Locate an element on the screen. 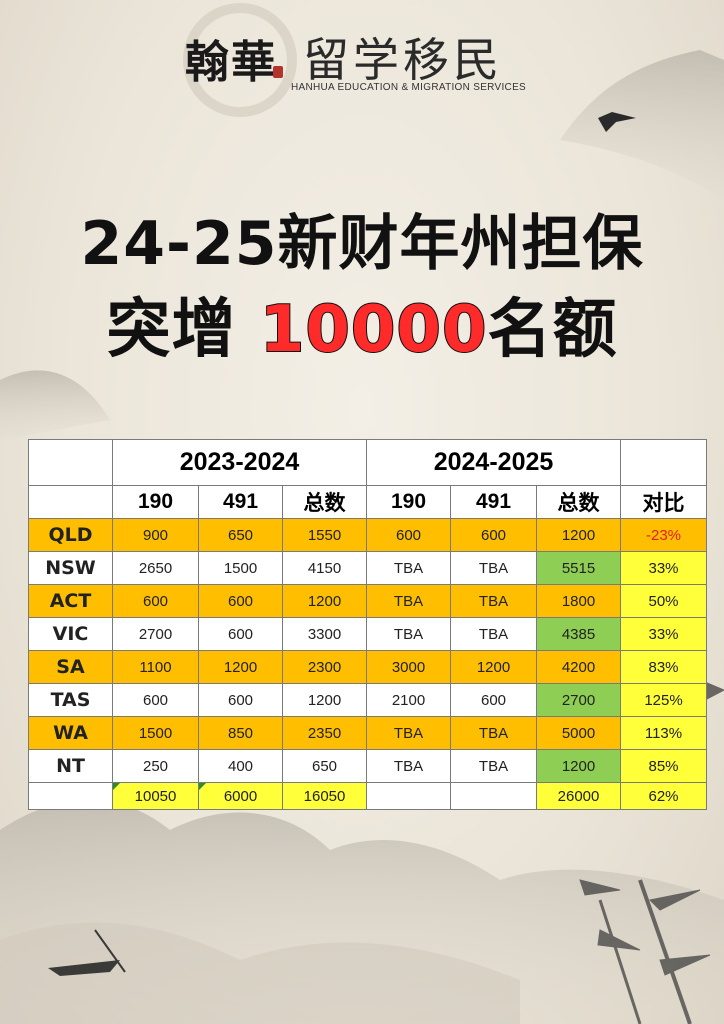 This screenshot has width=724, height=1024. total-cell is located at coordinates (408, 796).